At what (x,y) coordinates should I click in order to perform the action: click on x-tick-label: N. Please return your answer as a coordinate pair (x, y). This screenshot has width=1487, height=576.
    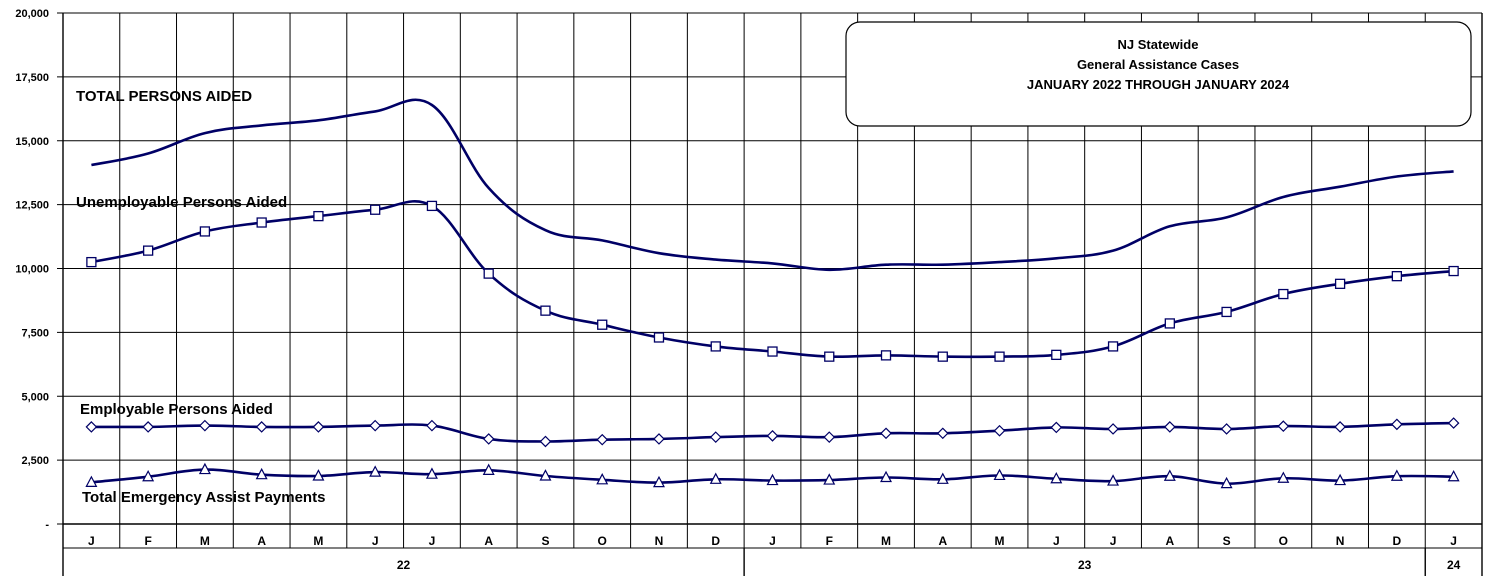
    Looking at the image, I should click on (659, 541).